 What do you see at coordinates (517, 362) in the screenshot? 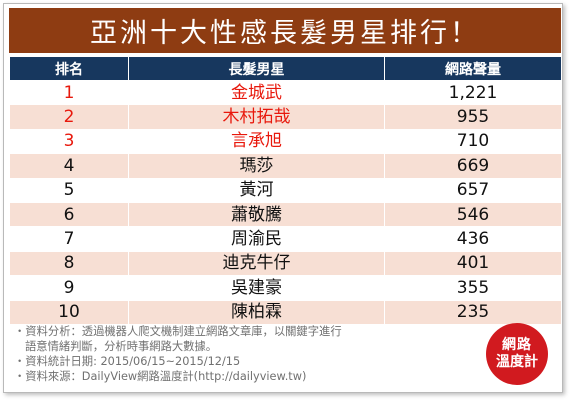
I see `logo-text-line2: 溫度計` at bounding box center [517, 362].